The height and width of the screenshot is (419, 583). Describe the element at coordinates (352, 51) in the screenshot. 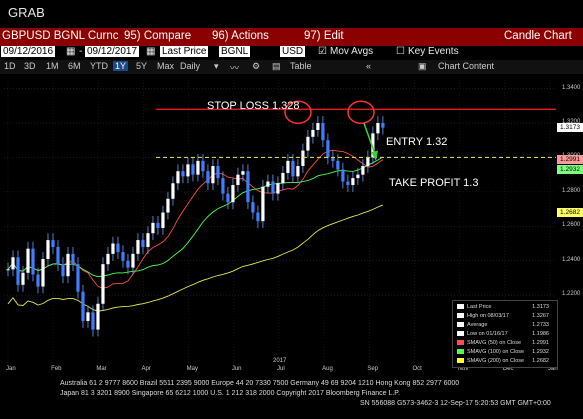

I see `mov-avgs-label: Mov Avgs` at that location.